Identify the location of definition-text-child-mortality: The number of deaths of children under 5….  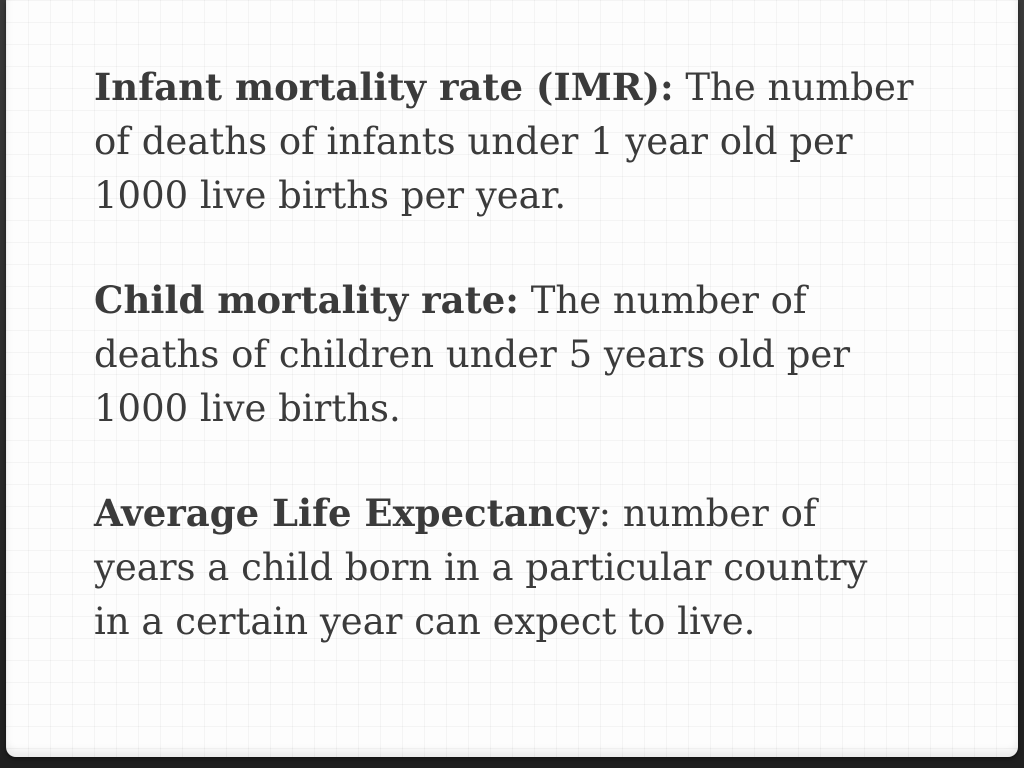
(472, 354).